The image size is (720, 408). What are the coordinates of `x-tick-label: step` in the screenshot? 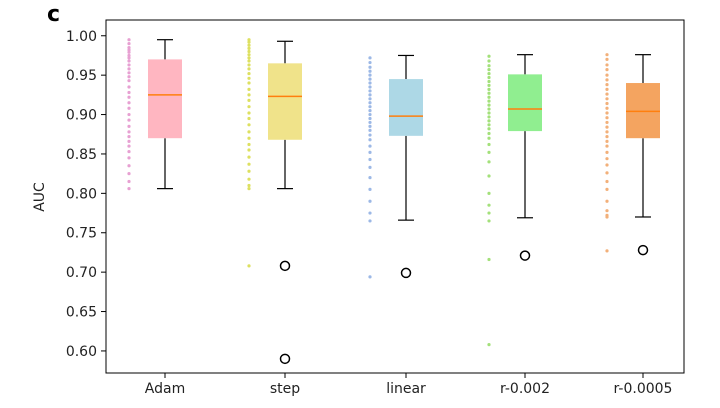 It's located at (285, 389).